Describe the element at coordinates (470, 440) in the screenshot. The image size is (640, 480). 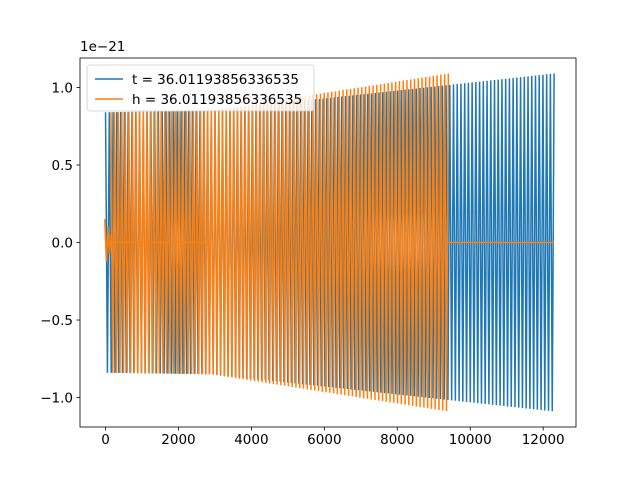
I see `x-tick-label: 10000` at that location.